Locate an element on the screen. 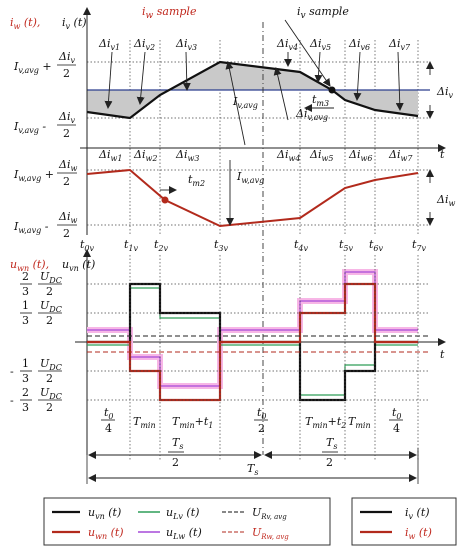 The image size is (467, 550). svg-text: Δiv2 is located at coordinates (144, 44).